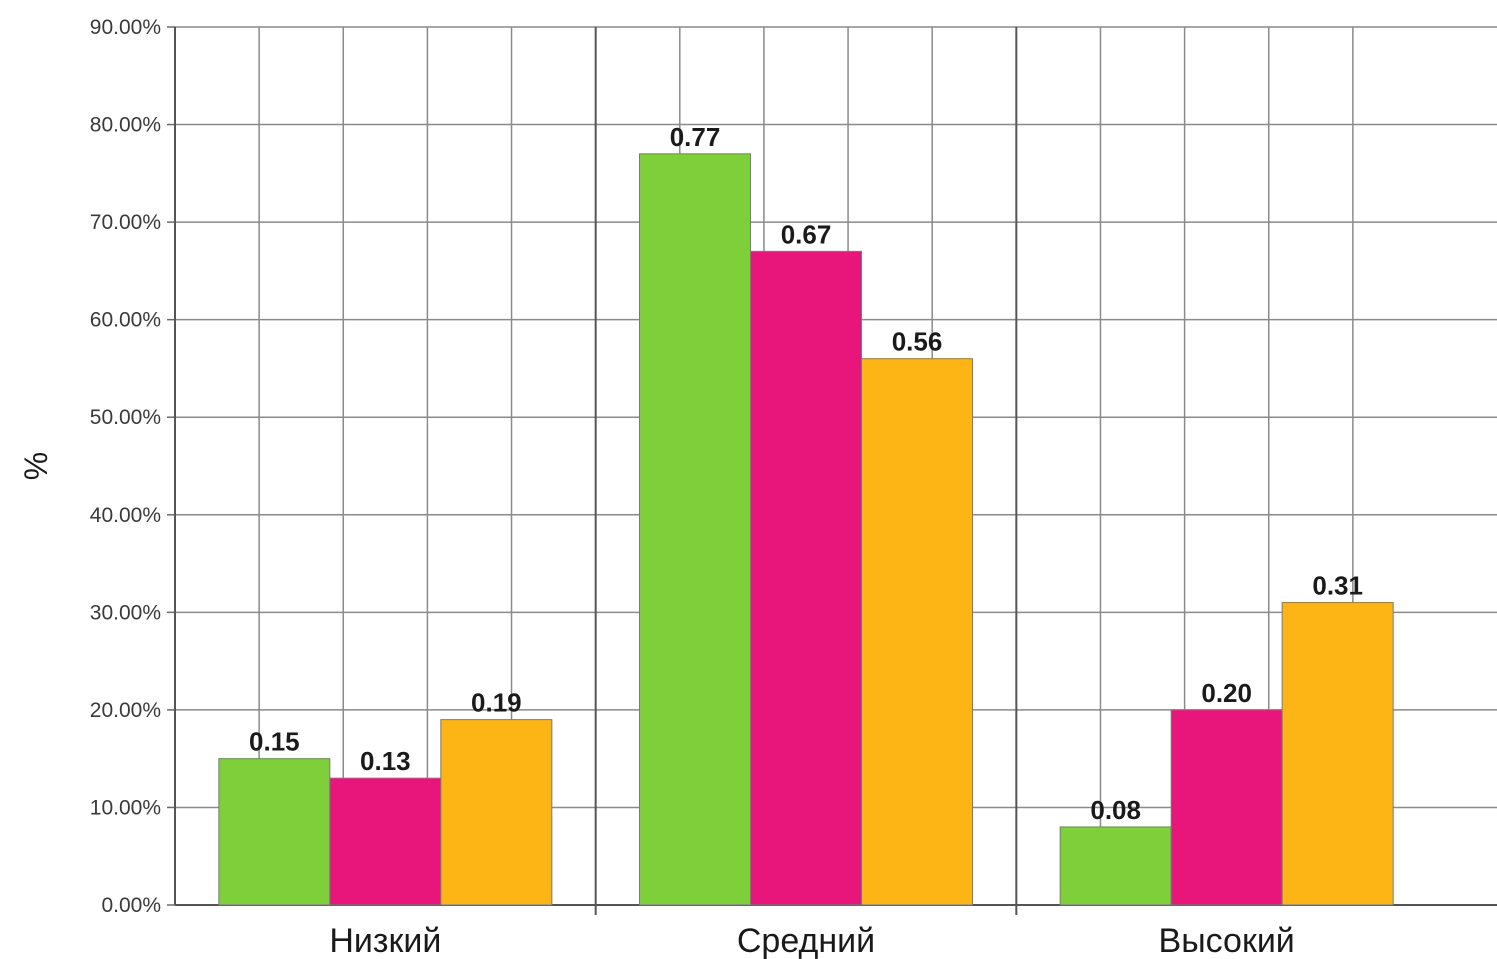 This screenshot has height=959, width=1497. What do you see at coordinates (131, 905) in the screenshot?
I see `y-tick-label: 0.00%` at bounding box center [131, 905].